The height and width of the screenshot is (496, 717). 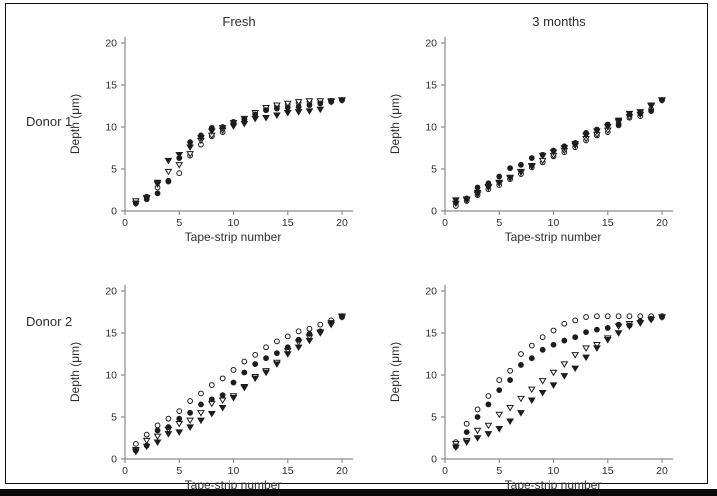 I want to click on x-tick-label: 15, so click(x=288, y=223).